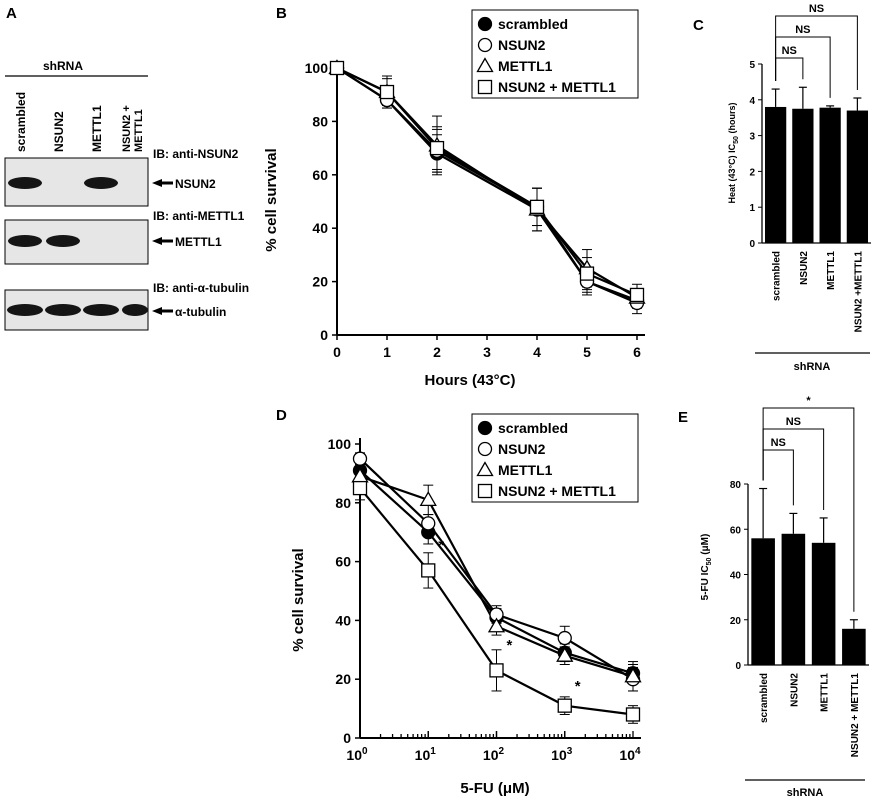 This screenshot has height=800, width=883. I want to click on legend-entry-label: NSUN2, so click(522, 45).